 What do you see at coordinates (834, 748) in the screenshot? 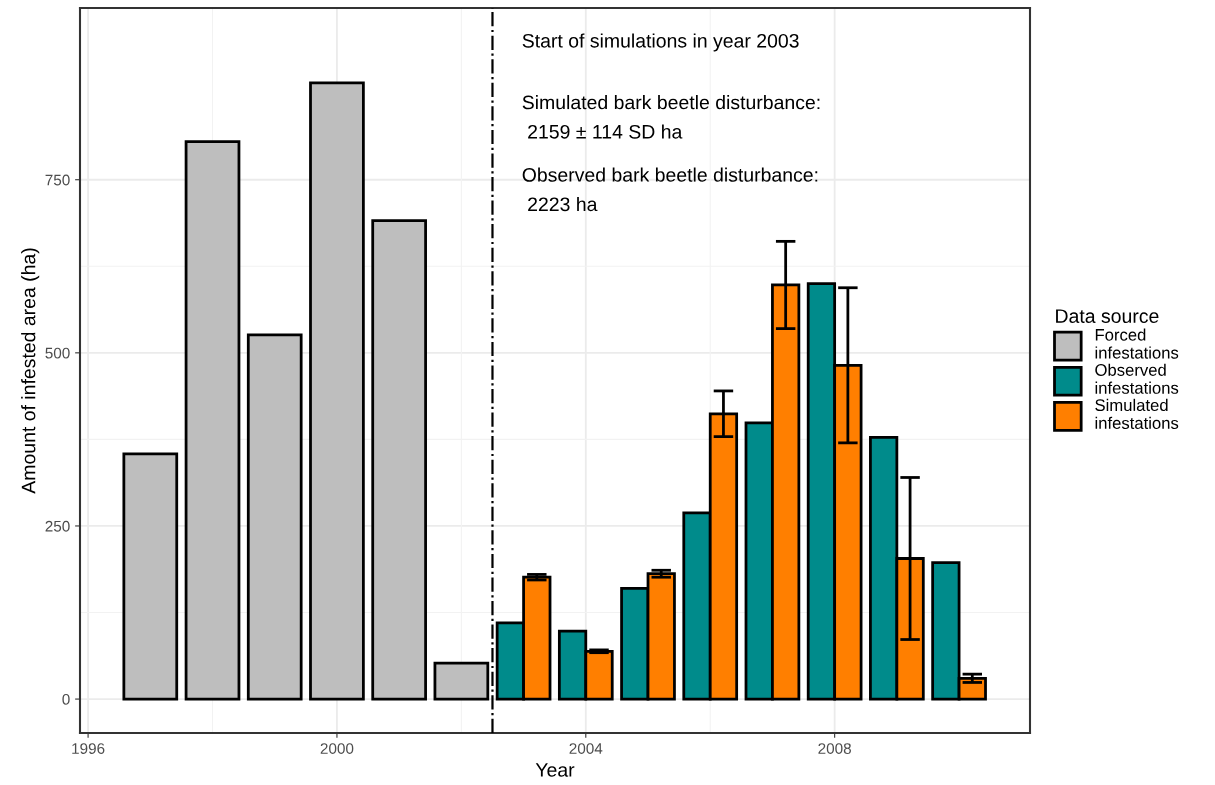
I see `x-tick-label: 2008` at bounding box center [834, 748].